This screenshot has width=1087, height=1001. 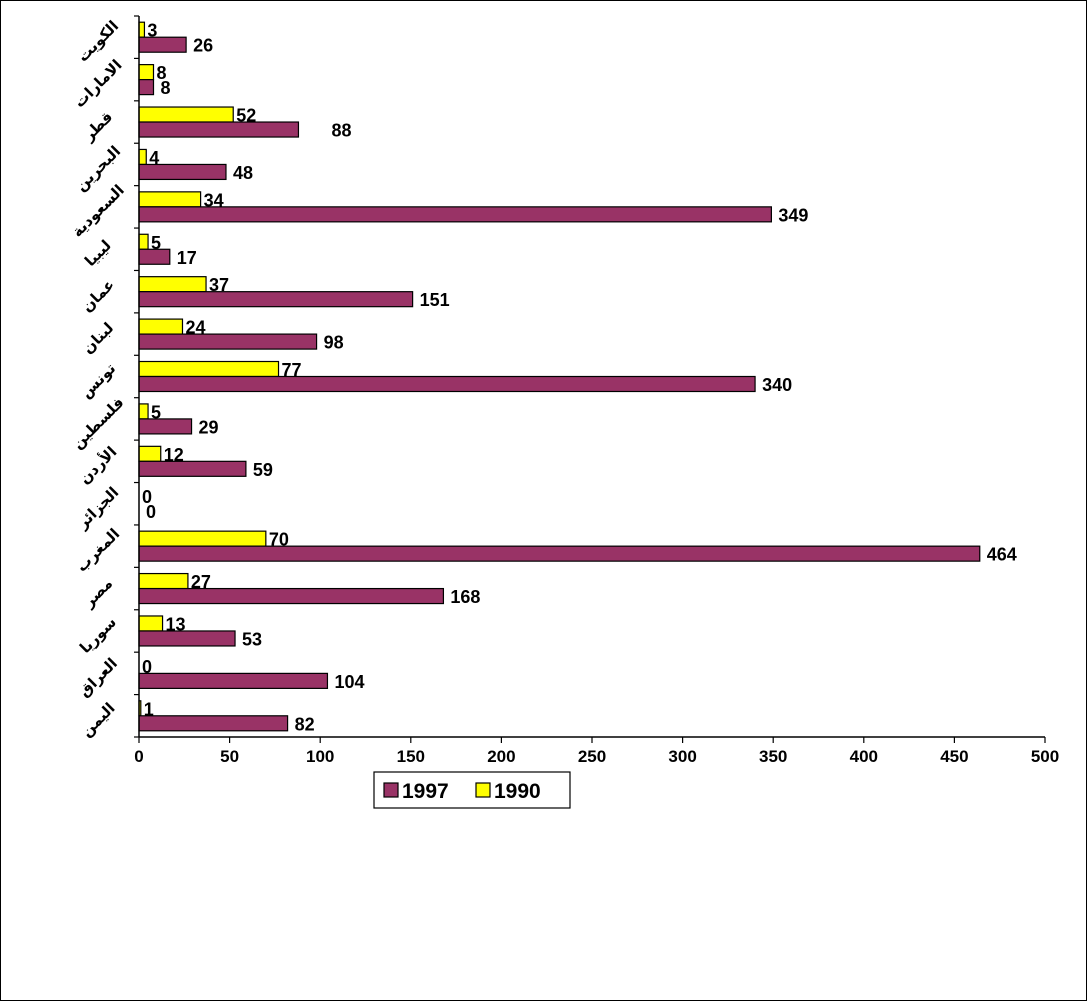 I want to click on x-tick-label: 150, so click(x=411, y=756).